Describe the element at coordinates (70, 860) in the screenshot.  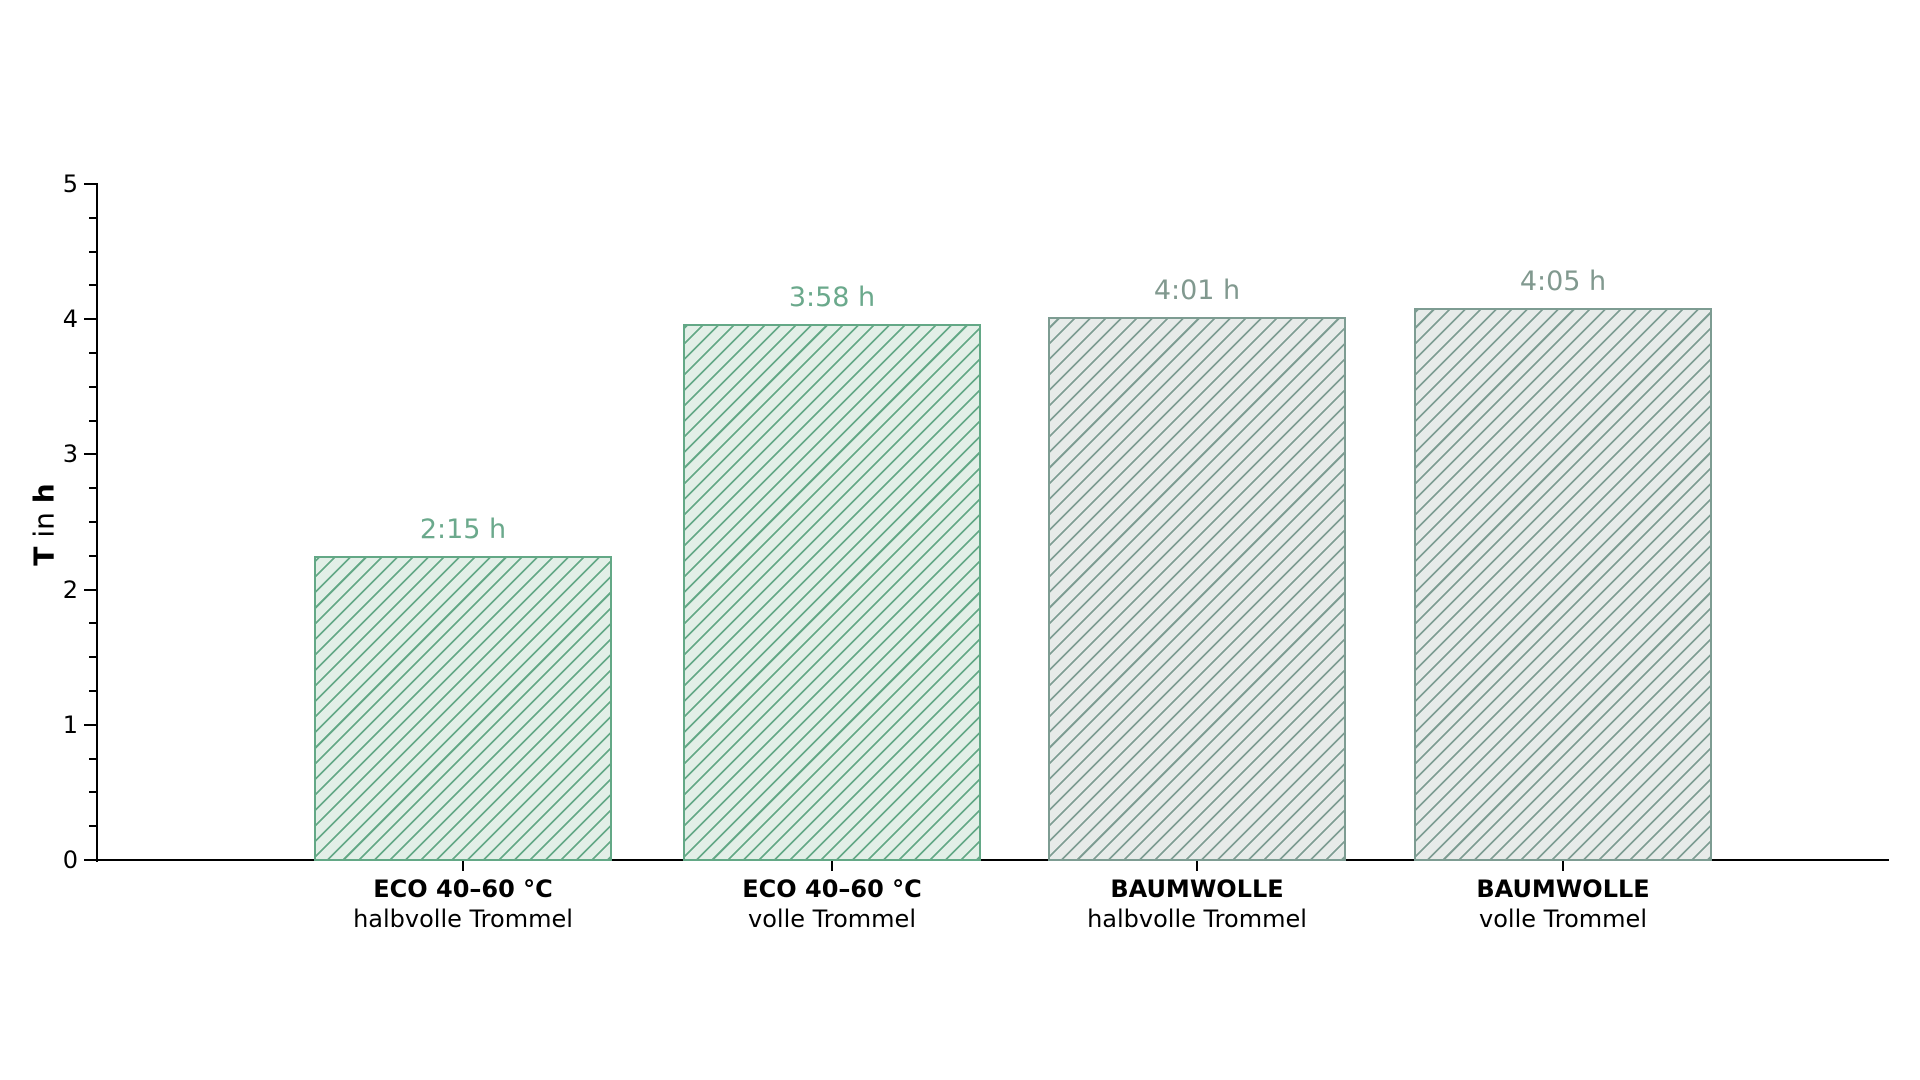
I see `y-tick-label: 0` at that location.